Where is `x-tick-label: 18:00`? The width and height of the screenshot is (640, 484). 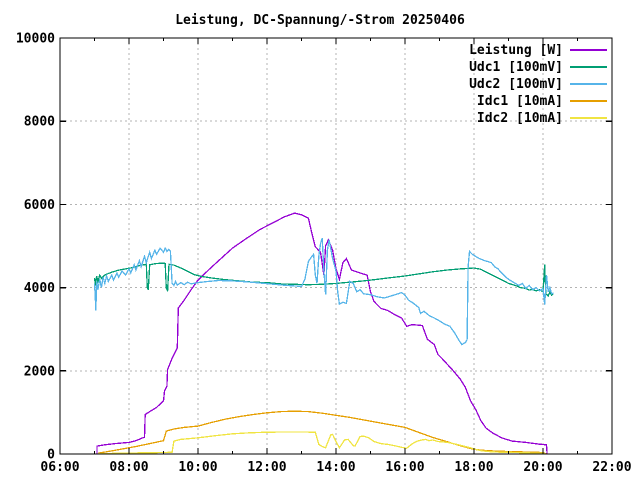
x-tick-label: 18:00 is located at coordinates (473, 467).